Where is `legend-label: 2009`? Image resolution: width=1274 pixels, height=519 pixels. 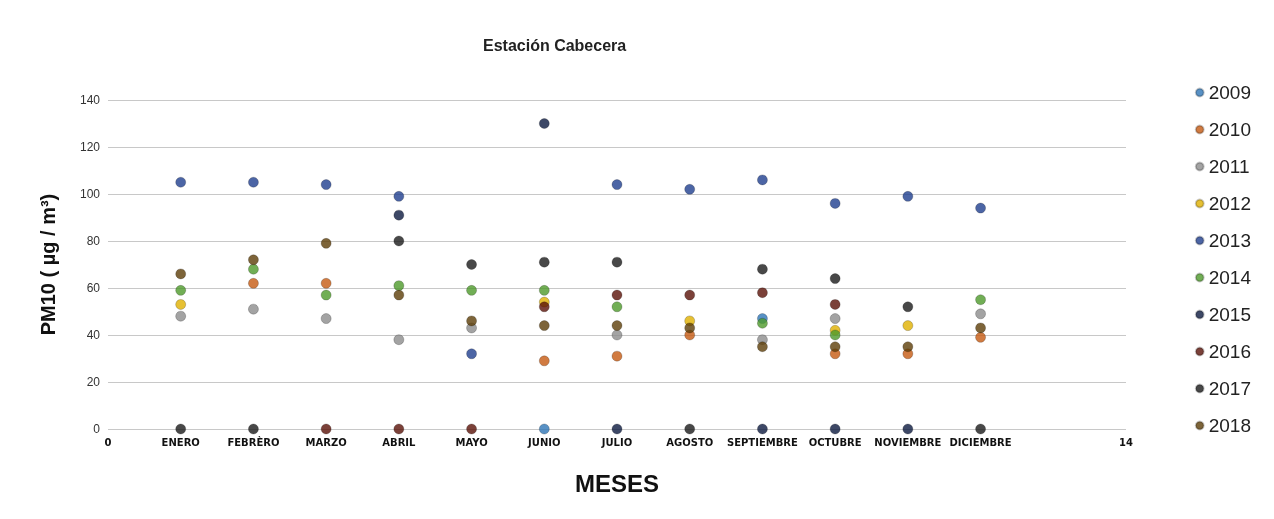
legend-label: 2009 is located at coordinates (1230, 92).